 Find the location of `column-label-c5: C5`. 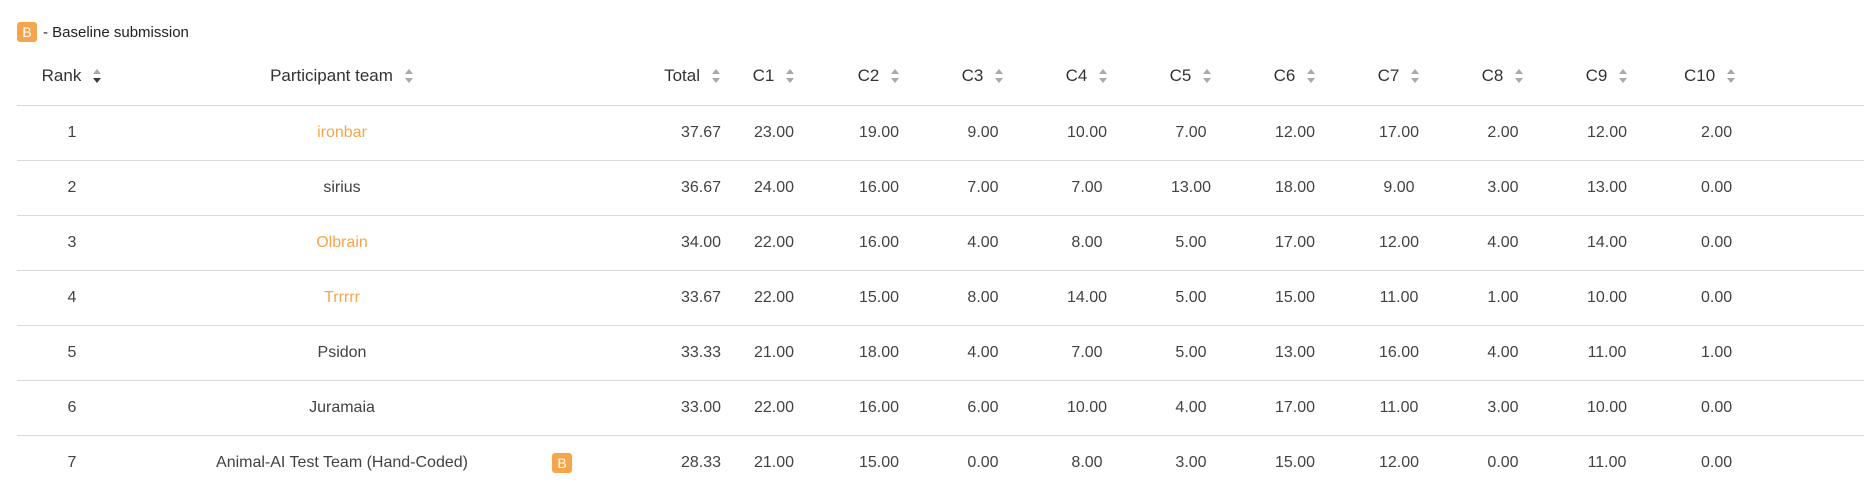

column-label-c5: C5 is located at coordinates (1181, 75).